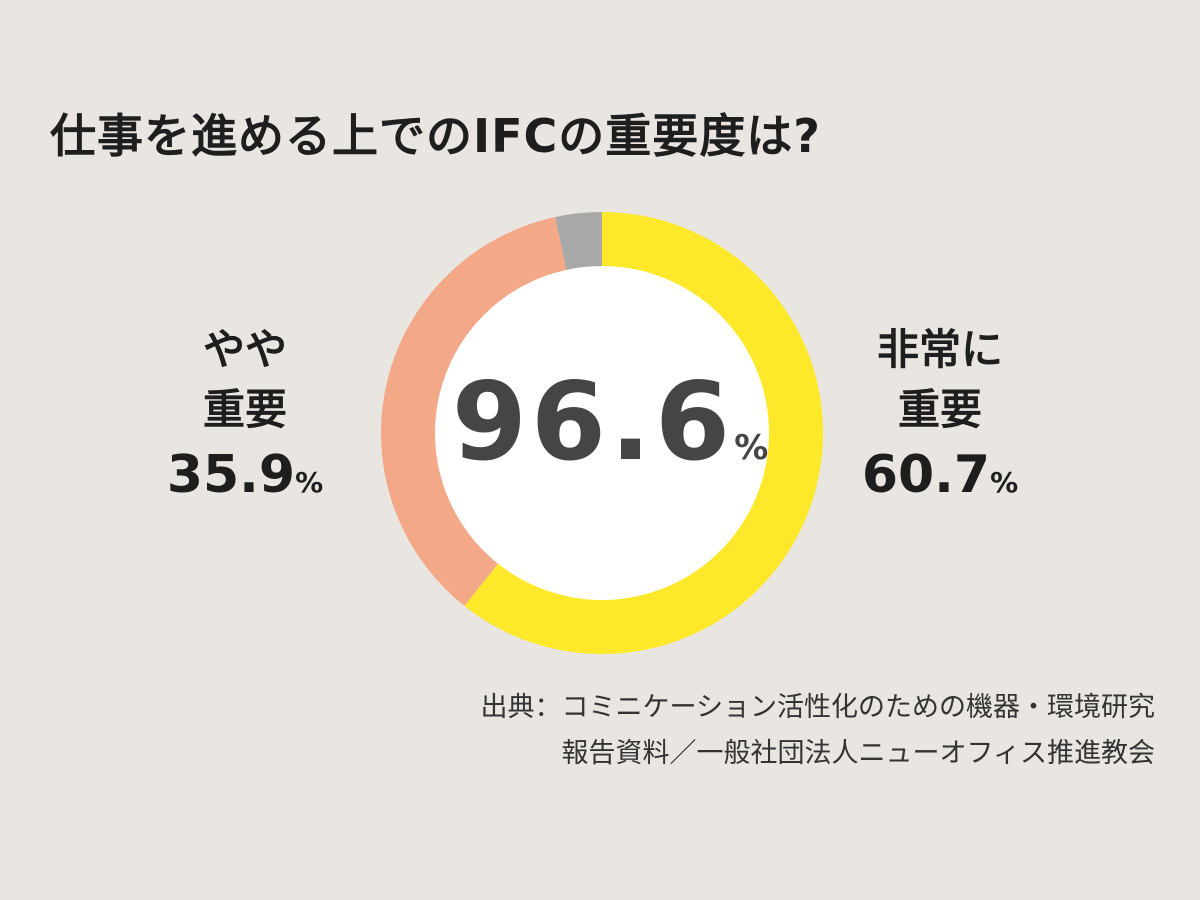 This screenshot has width=1200, height=900. What do you see at coordinates (435, 136) in the screenshot?
I see `chart-title: 仕事を進める上でのIFCの重要度は?` at bounding box center [435, 136].